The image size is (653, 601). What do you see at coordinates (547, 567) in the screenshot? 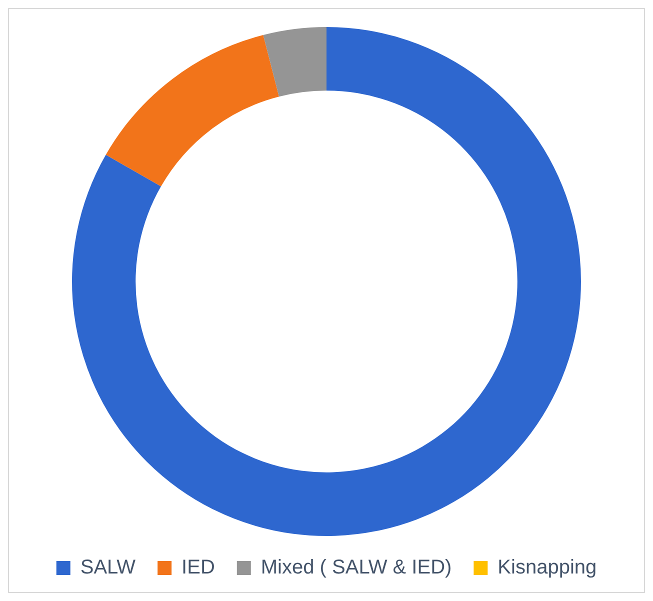
I see `legend-label: Kisnapping` at bounding box center [547, 567].